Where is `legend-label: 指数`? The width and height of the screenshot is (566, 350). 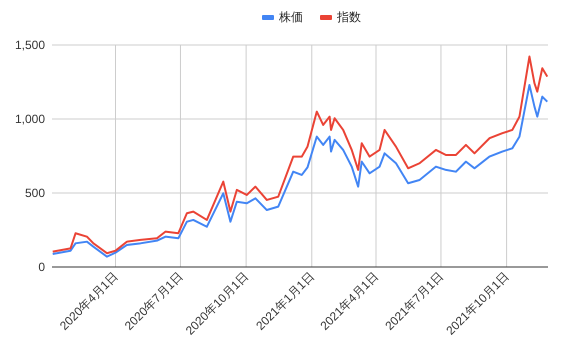 legend-label: 指数 is located at coordinates (348, 17).